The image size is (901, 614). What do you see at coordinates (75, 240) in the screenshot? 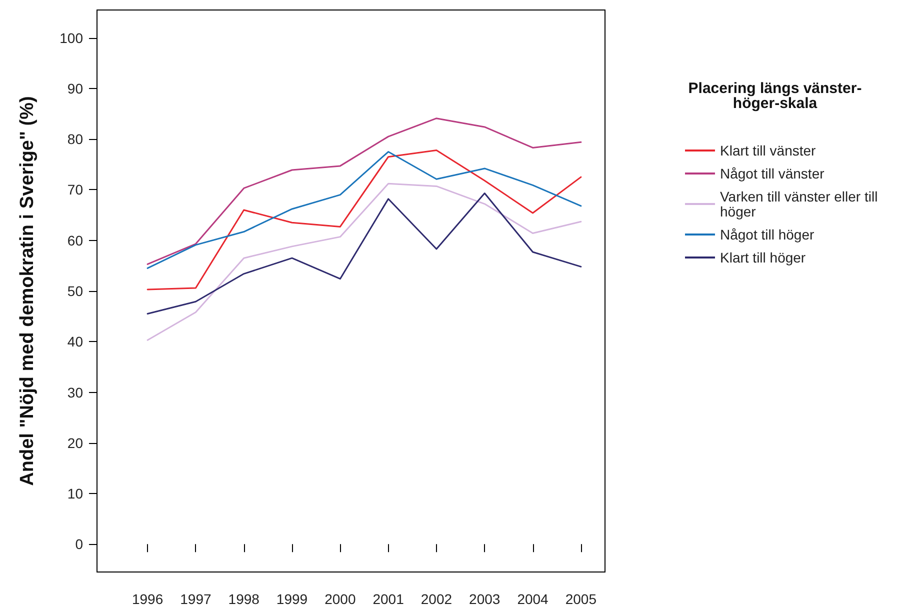
I see `y-tick-label: 60` at bounding box center [75, 240].